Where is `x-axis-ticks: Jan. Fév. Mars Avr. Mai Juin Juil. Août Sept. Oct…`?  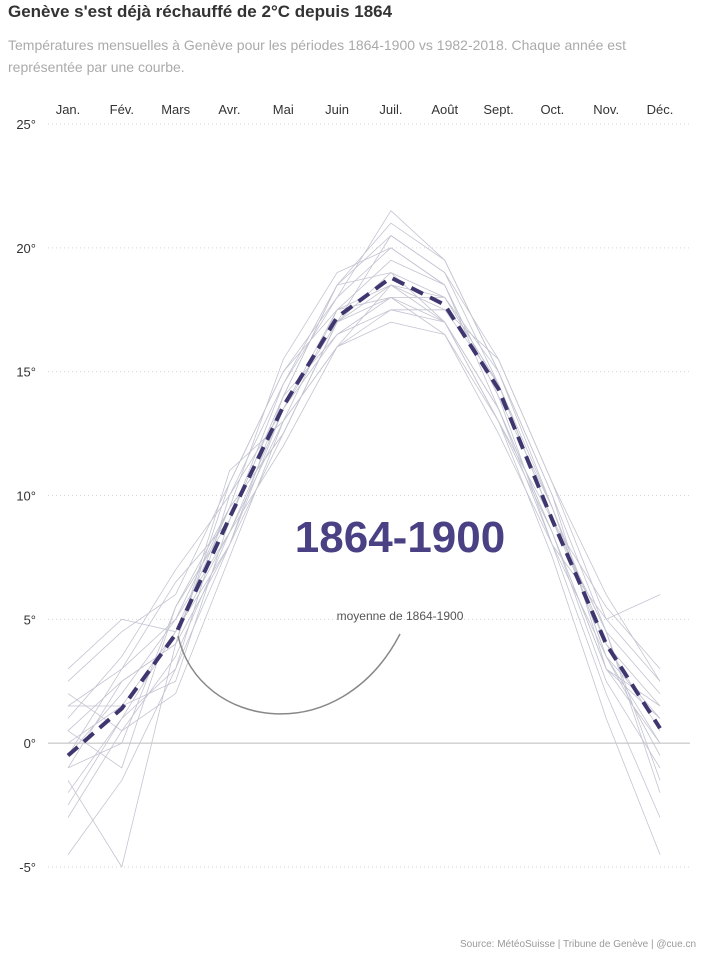
x-axis-ticks: Jan. Fév. Mars Avr. Mai Juin Juil. Août Sept. Oct… is located at coordinates (365, 109).